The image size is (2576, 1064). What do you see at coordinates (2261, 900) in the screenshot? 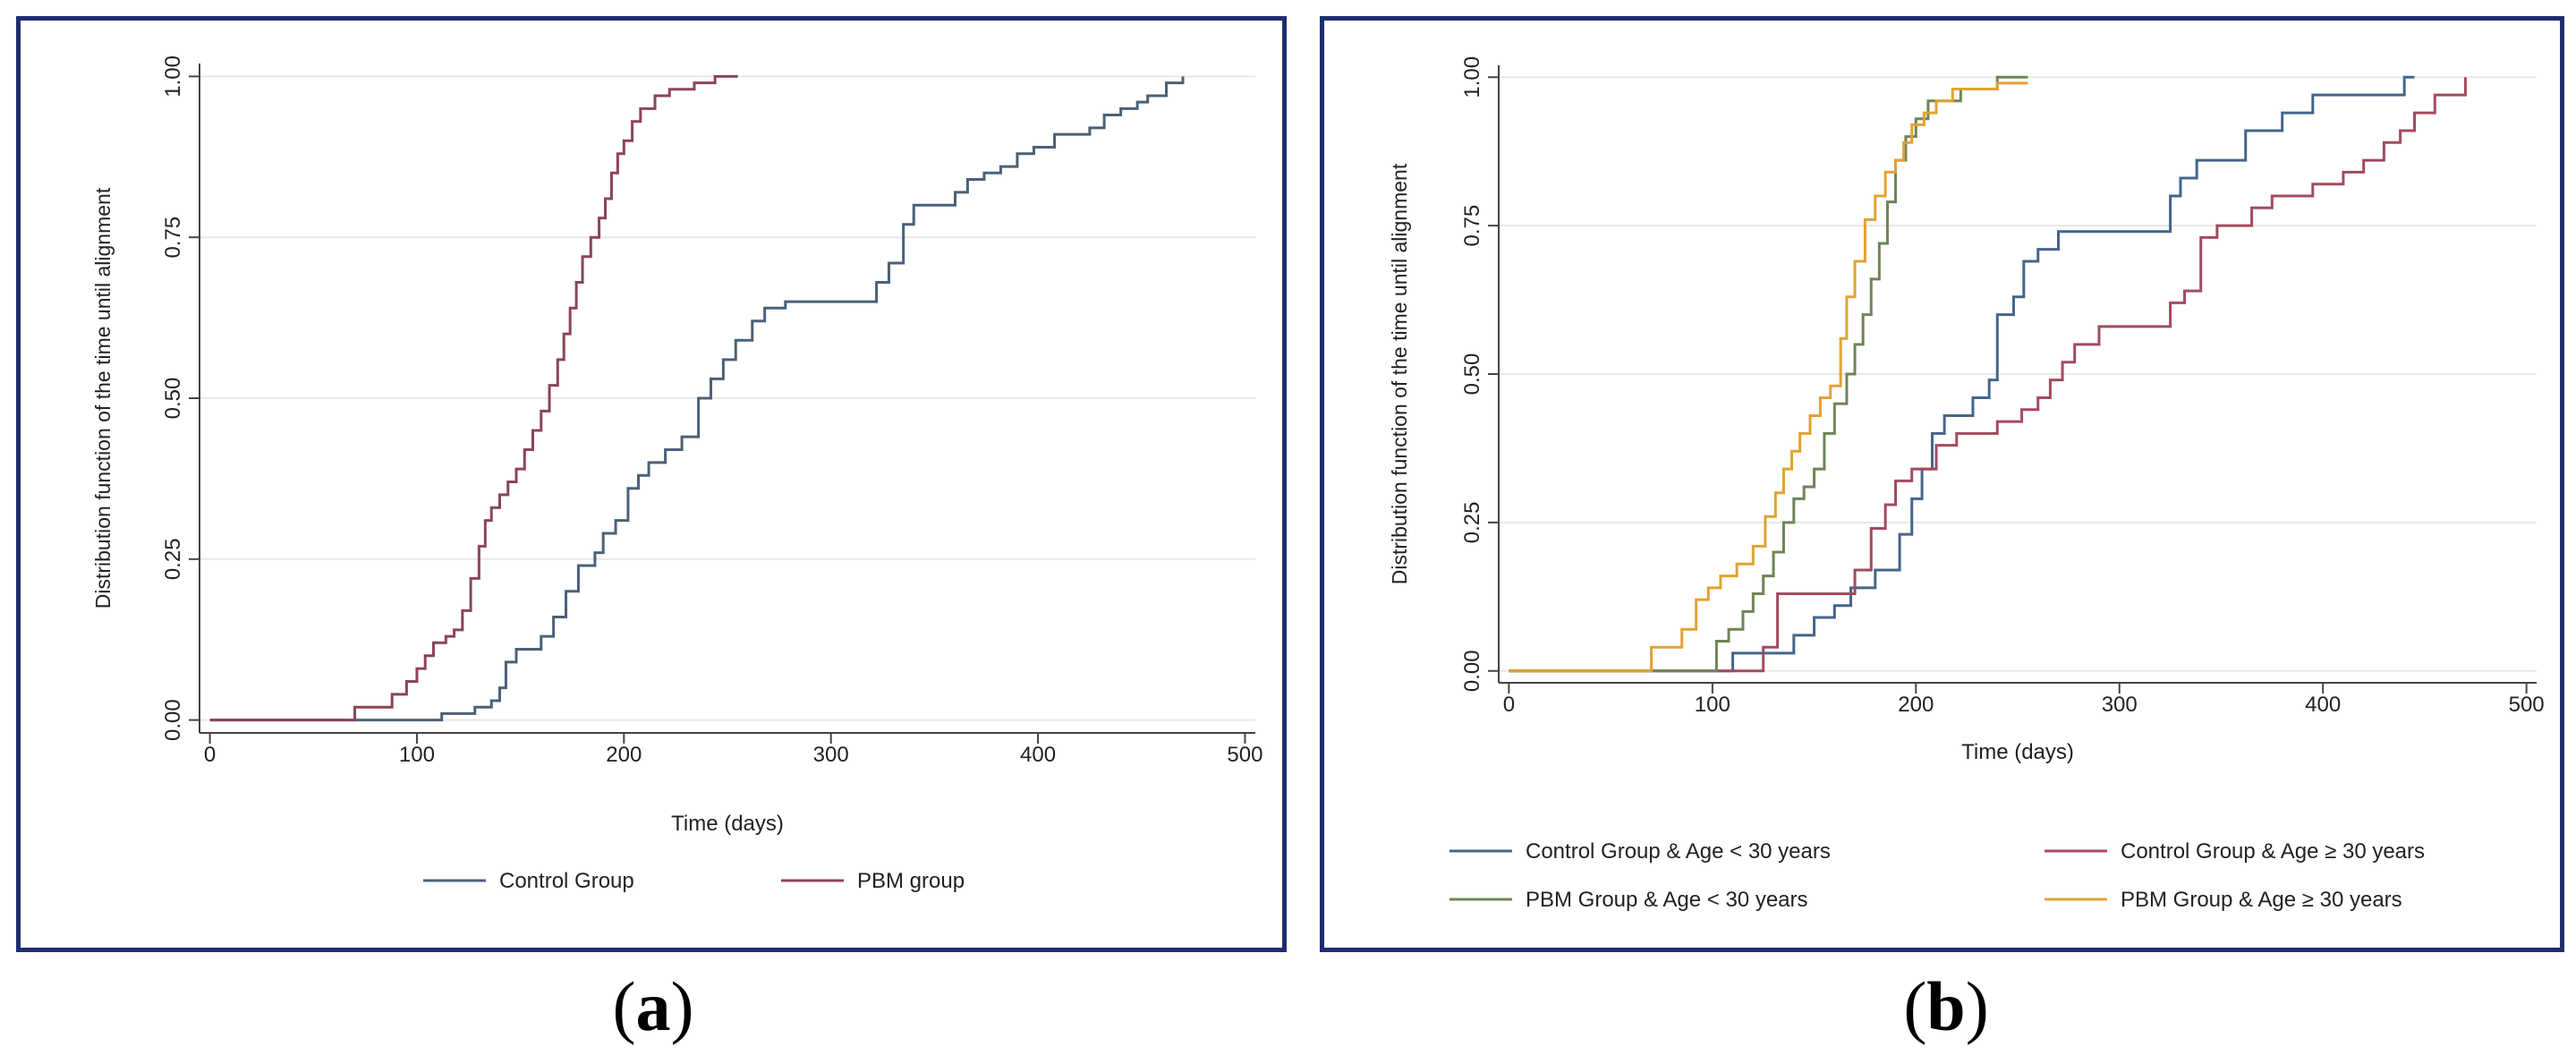
I see `legend-label: PBM Group & Age ≥ 30 years` at bounding box center [2261, 900].